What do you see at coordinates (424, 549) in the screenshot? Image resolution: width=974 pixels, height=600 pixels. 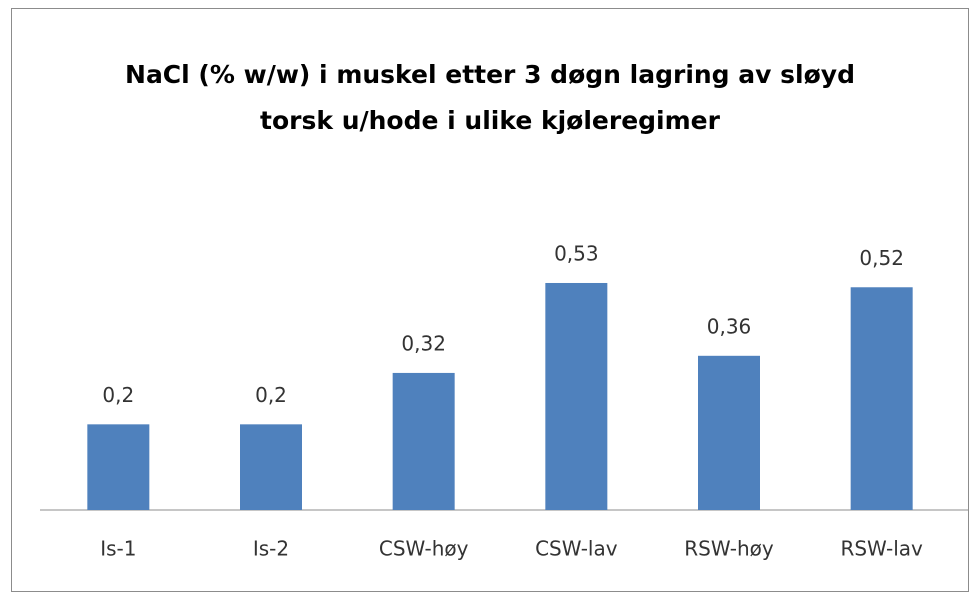 I see `x-tick-label: CSW-høy` at bounding box center [424, 549].